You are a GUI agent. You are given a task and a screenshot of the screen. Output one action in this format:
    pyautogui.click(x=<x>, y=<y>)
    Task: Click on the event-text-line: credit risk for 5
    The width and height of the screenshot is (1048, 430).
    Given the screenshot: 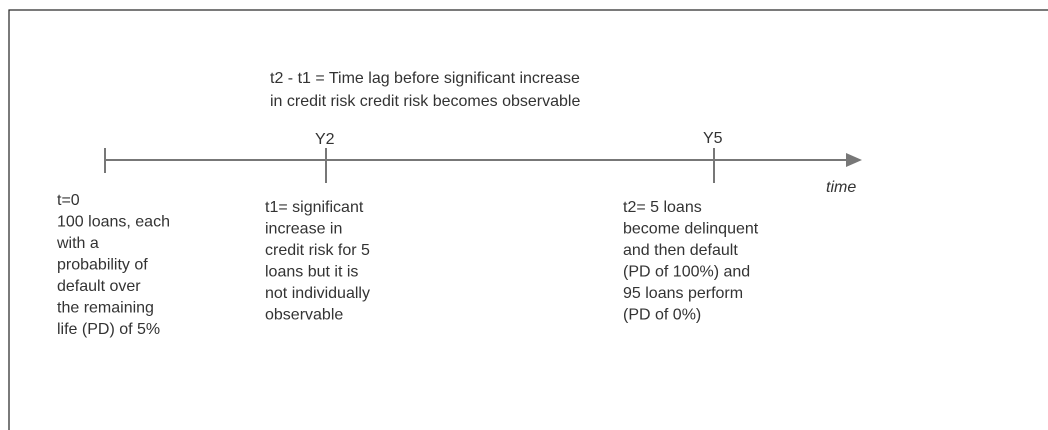 What is the action you would take?
    pyautogui.click(x=317, y=250)
    